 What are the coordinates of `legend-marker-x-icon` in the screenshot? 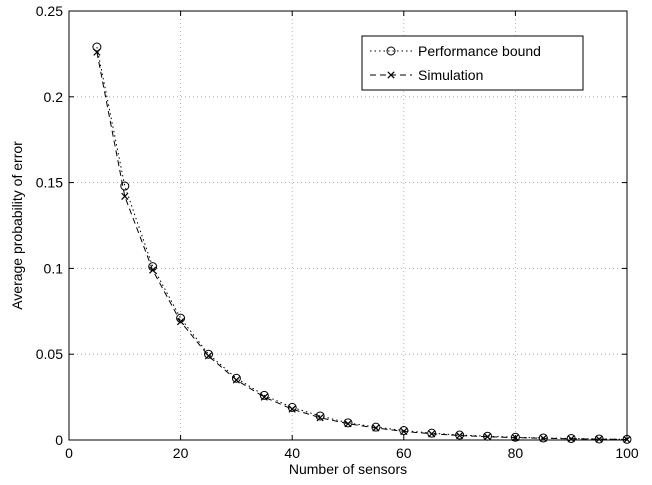 It's located at (391, 75).